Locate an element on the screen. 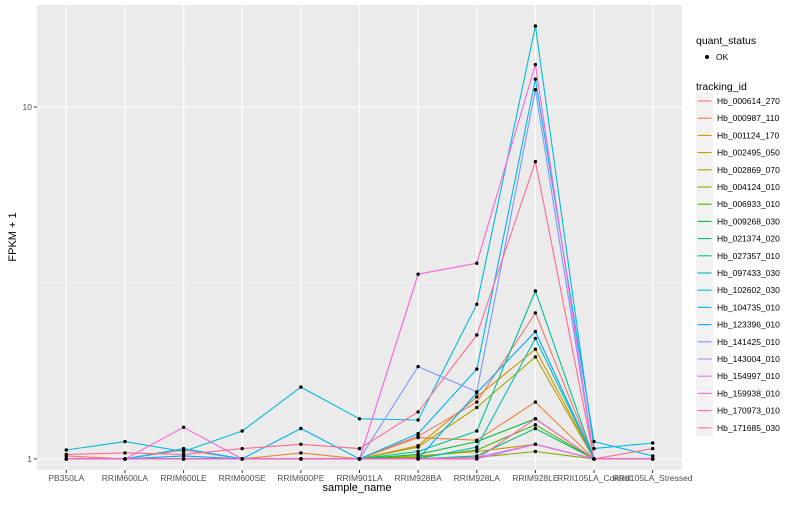 Image resolution: width=800 pixels, height=505 pixels. legend-label-Hb_027357_010: Hb_027357_010 is located at coordinates (748, 256).